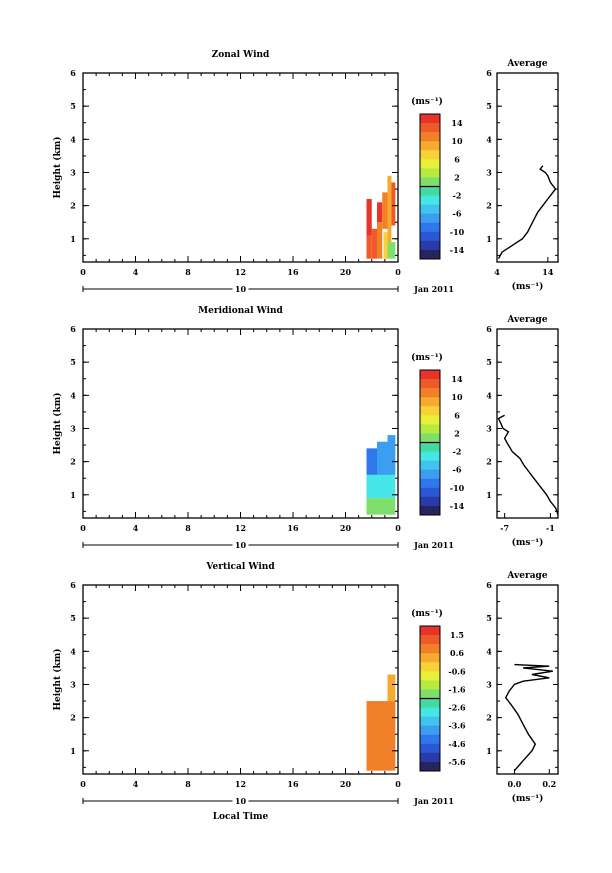 Image resolution: width=612 pixels, height=873 pixels. What do you see at coordinates (489, 172) in the screenshot?
I see `avg-y-tick-label: 3` at bounding box center [489, 172].